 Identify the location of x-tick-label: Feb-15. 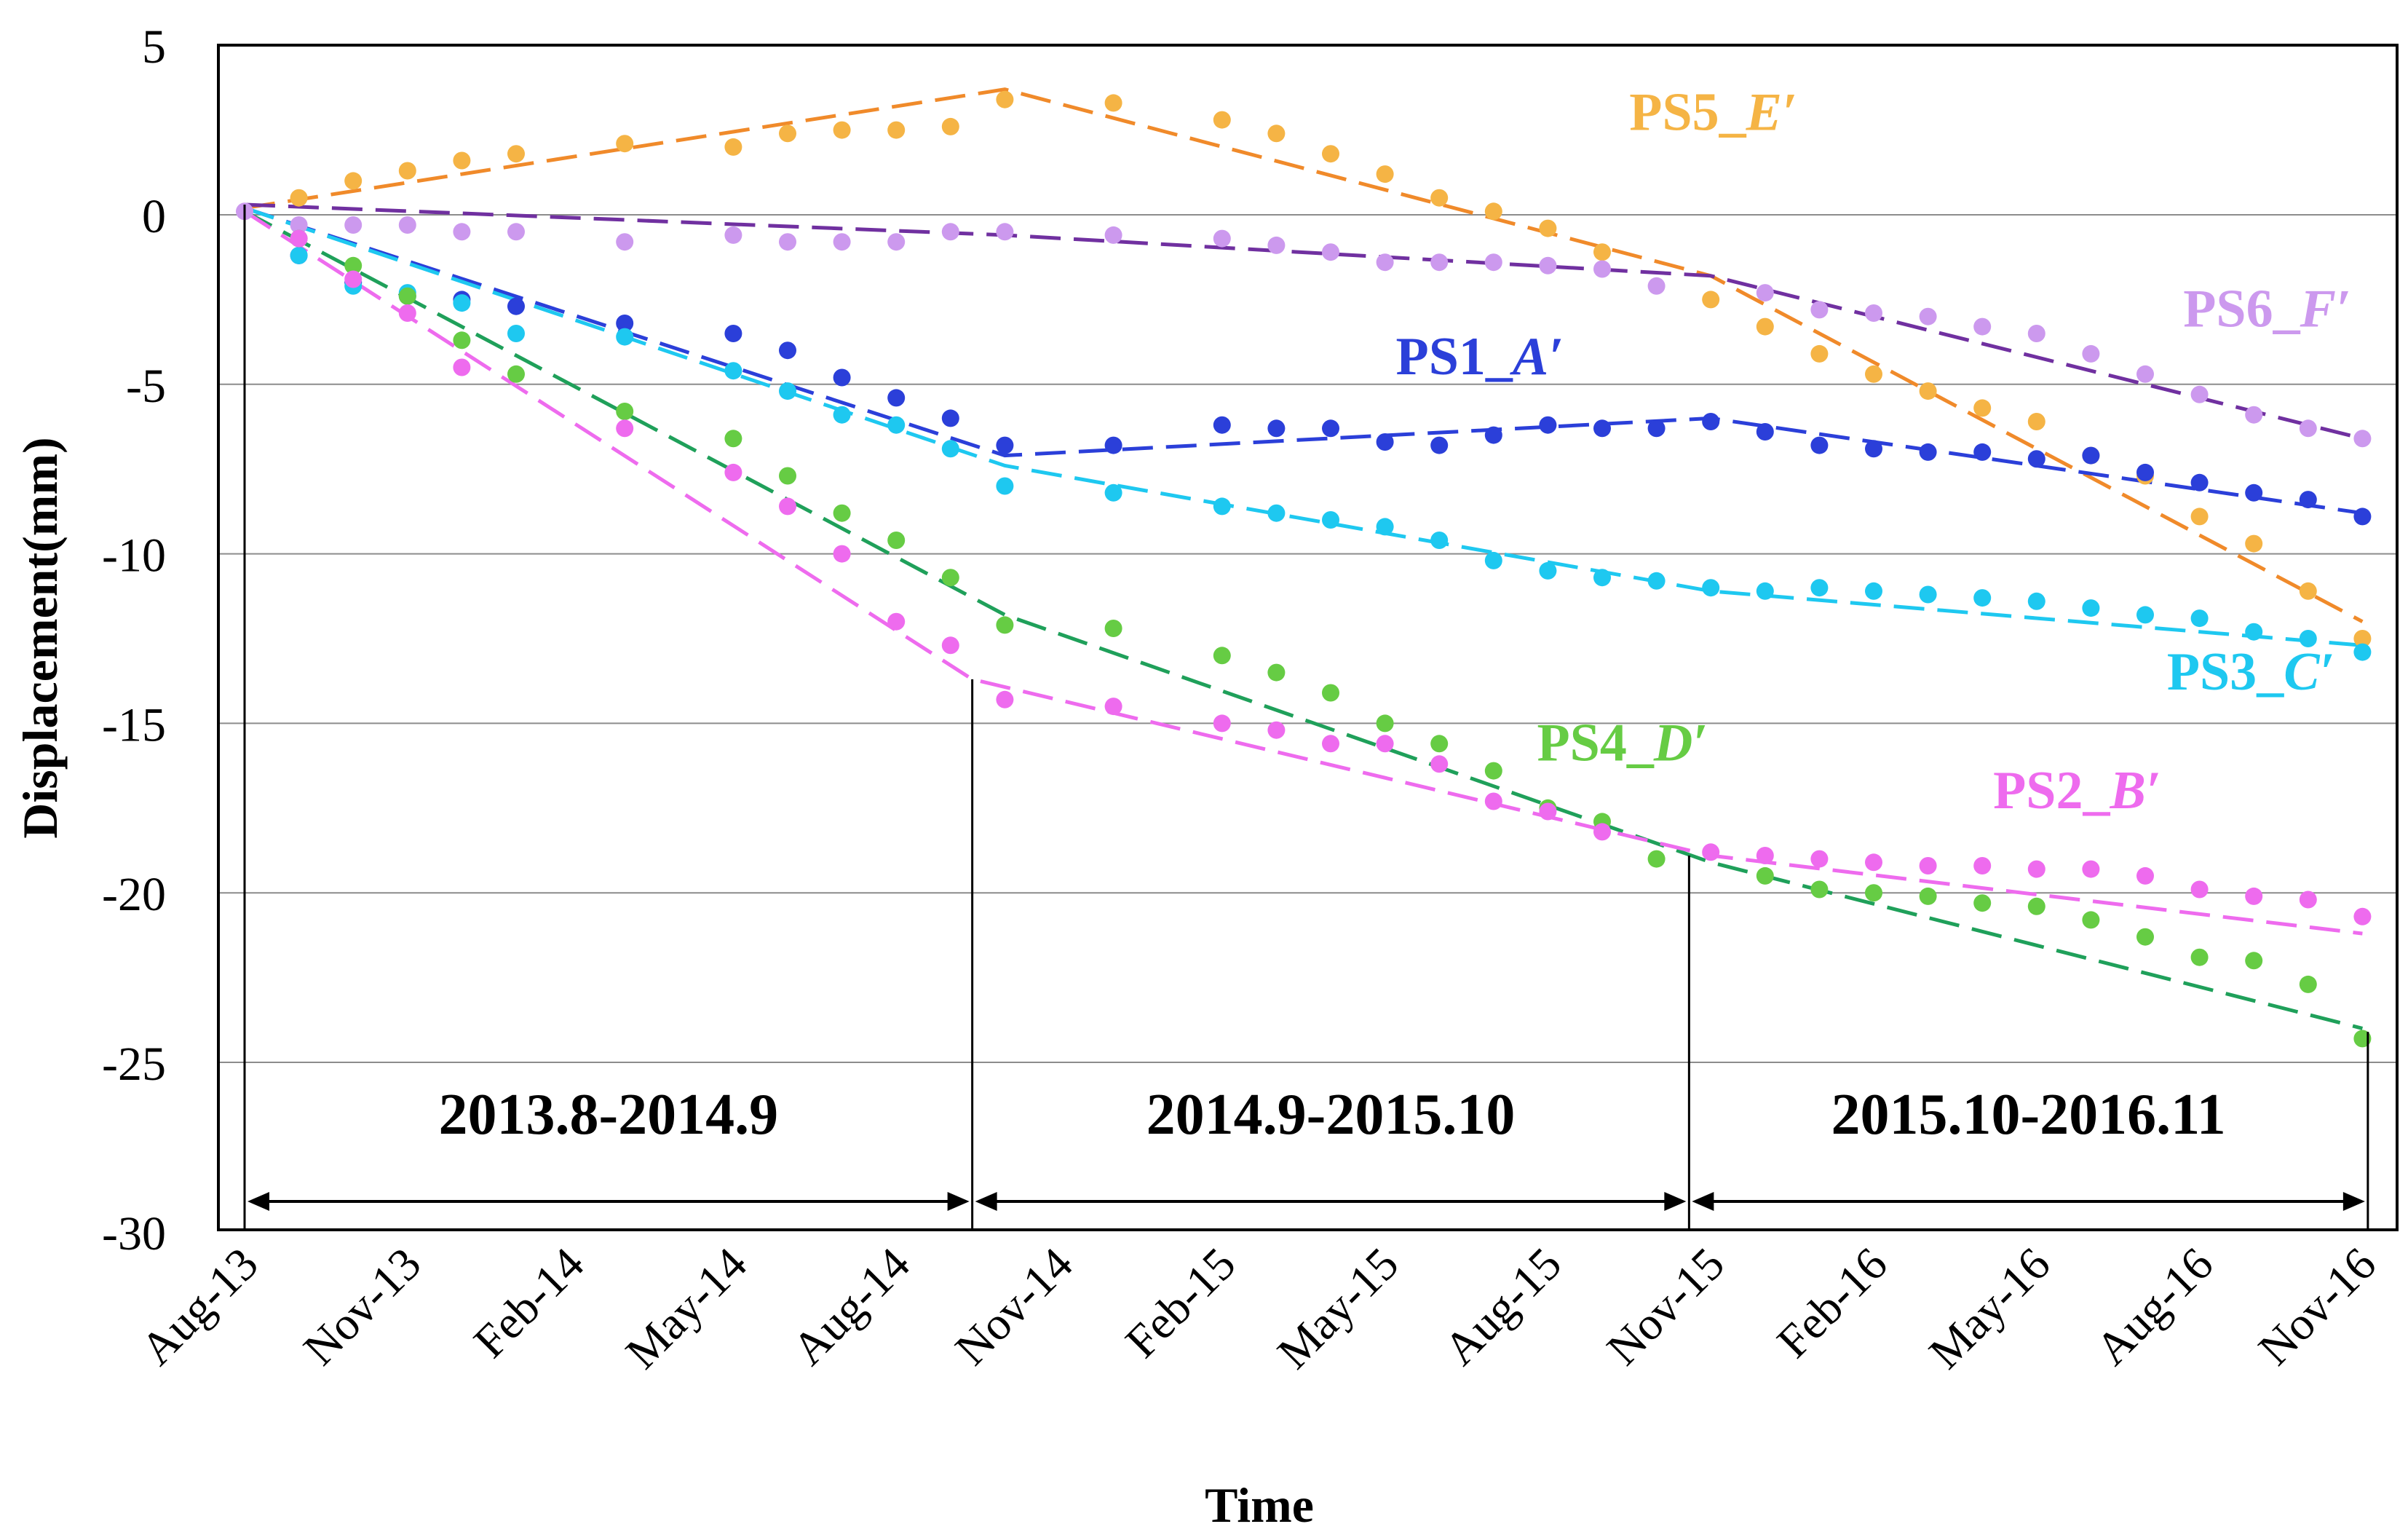
(1180, 1302).